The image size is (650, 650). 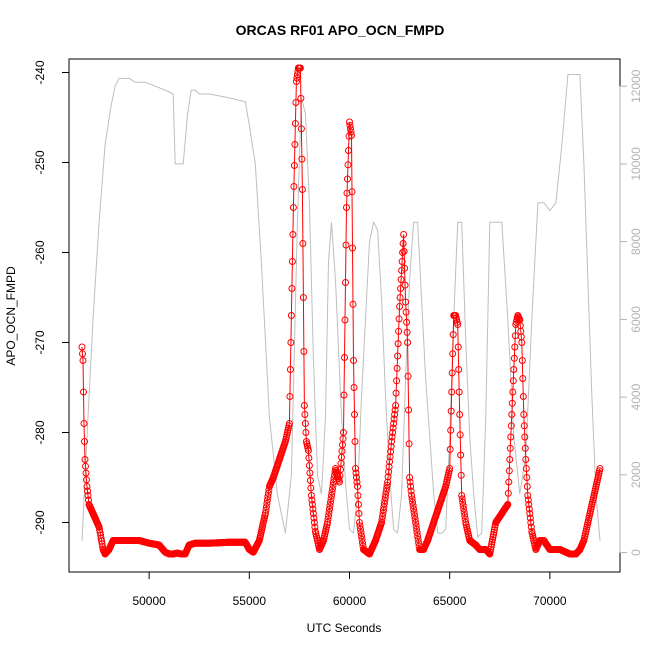 I want to click on y-tick-label: -250, so click(x=40, y=162).